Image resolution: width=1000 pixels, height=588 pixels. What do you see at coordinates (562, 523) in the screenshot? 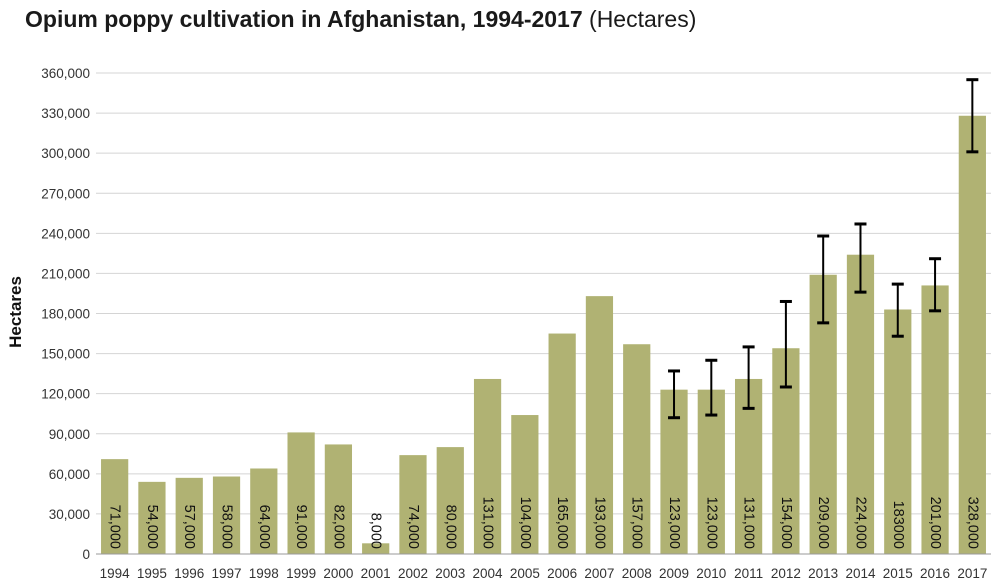
I see `data-label: 165,000` at bounding box center [562, 523].